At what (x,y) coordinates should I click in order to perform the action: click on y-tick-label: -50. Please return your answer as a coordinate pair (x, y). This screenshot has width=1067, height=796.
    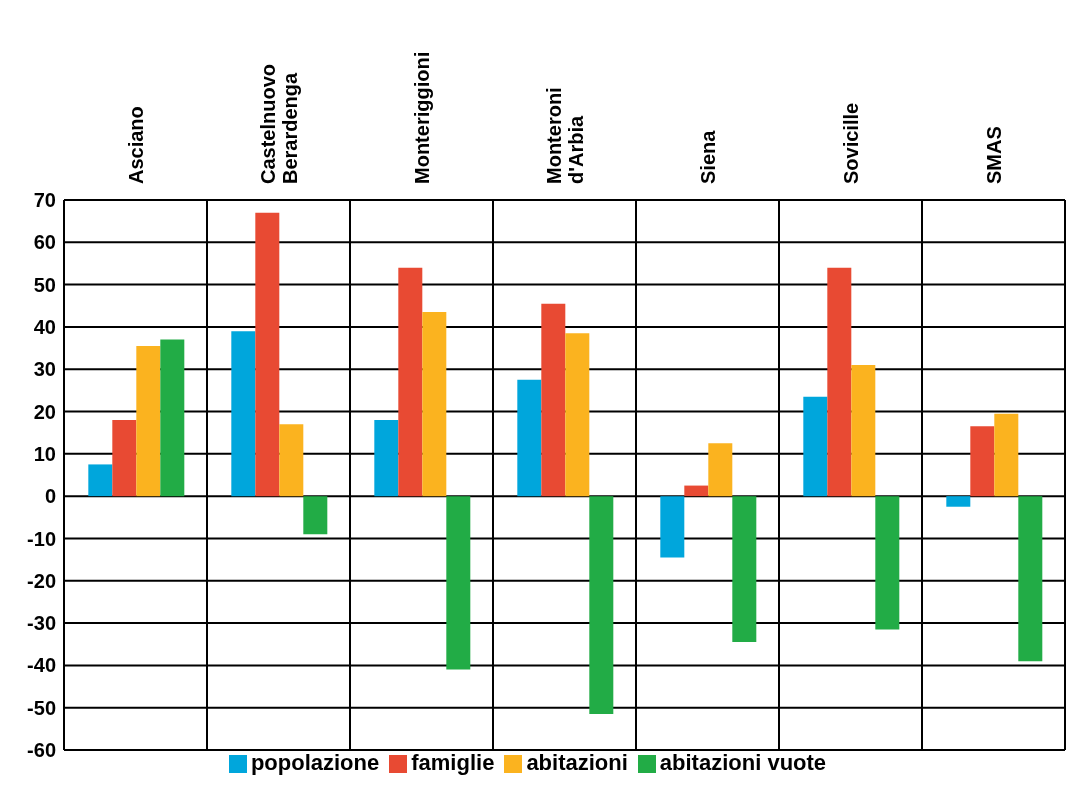
    Looking at the image, I should click on (41, 707).